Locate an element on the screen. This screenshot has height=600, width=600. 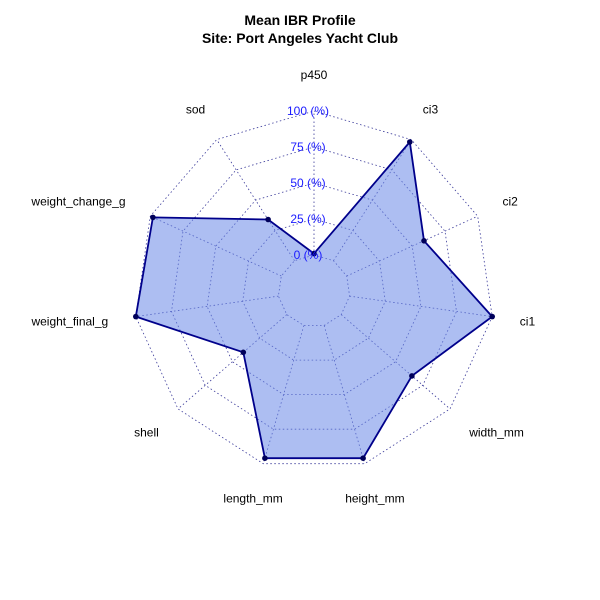
chart-title: Mean IBR Profile is located at coordinates (300, 20).